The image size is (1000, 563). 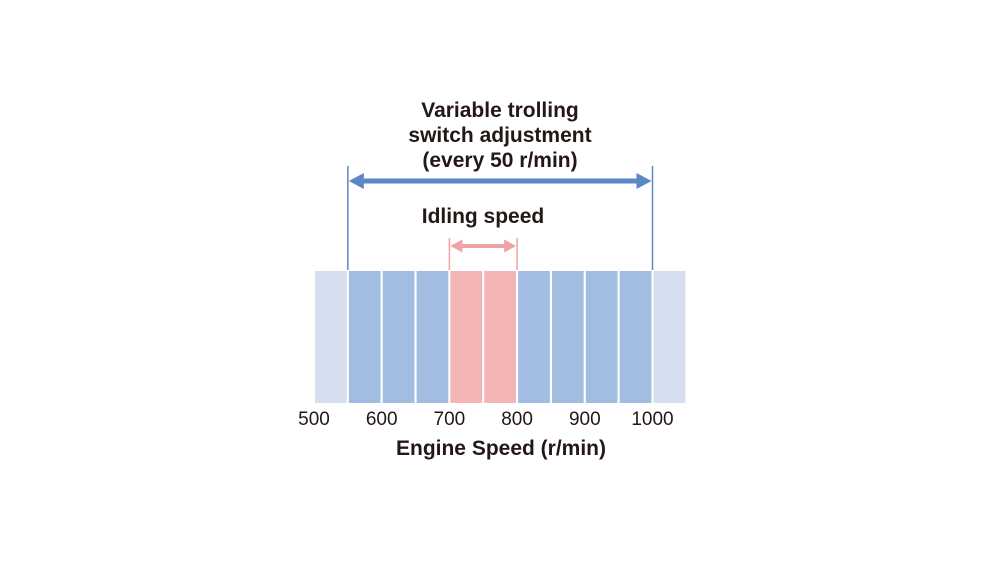 I want to click on tick-label-600: 600, so click(x=382, y=419).